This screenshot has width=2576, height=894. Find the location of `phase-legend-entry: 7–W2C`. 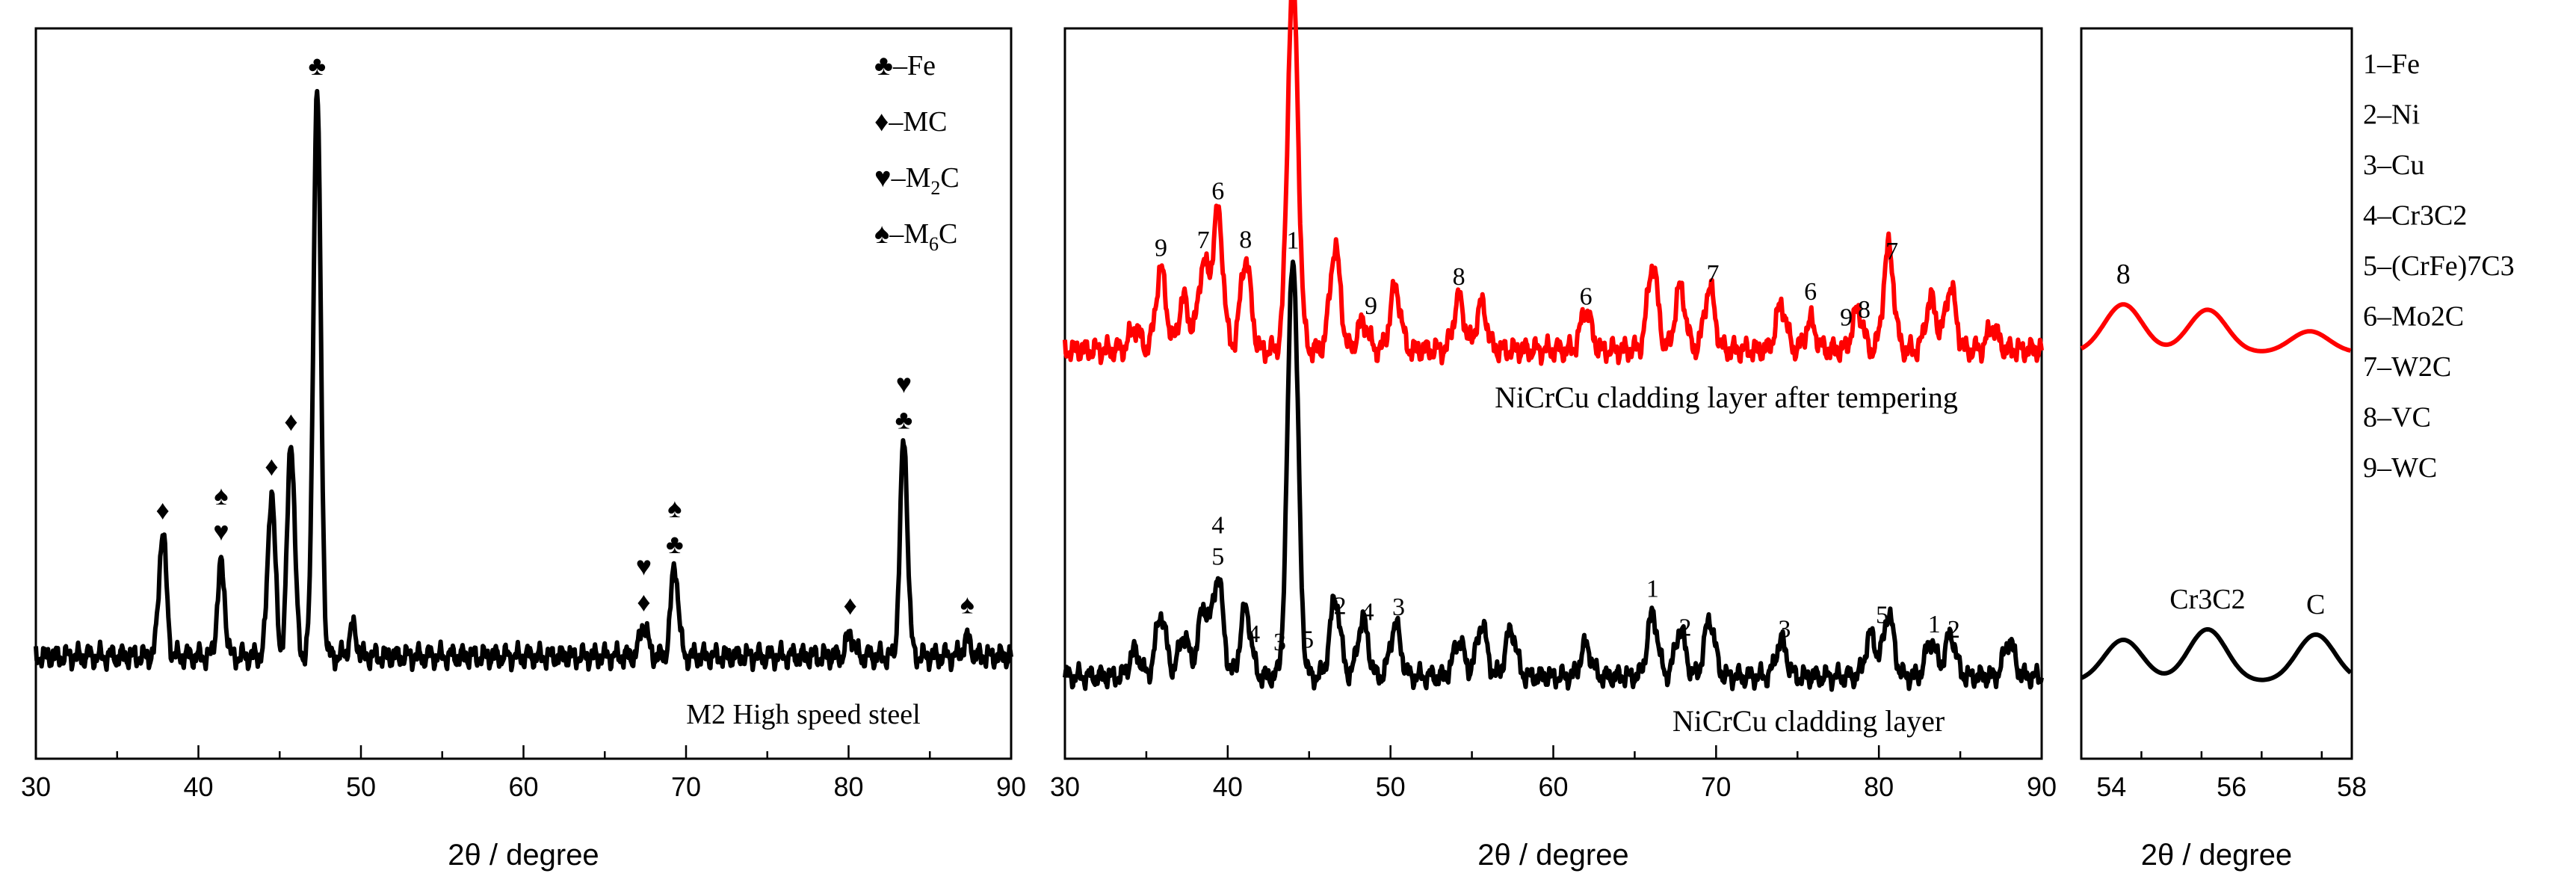

phase-legend-entry: 7–W2C is located at coordinates (2407, 367).